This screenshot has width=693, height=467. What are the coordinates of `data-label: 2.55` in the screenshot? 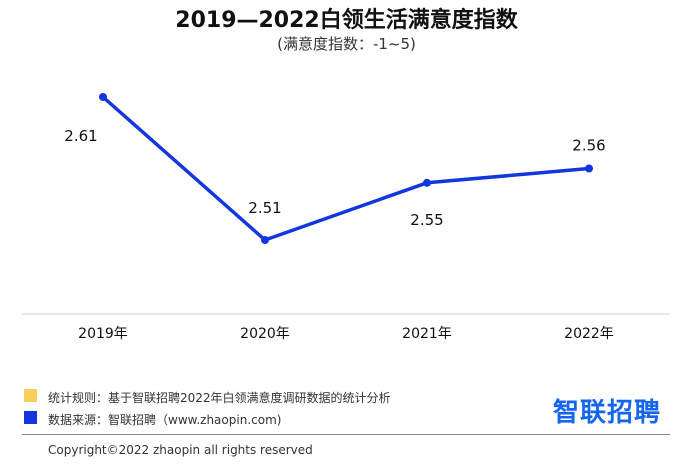 It's located at (426, 220).